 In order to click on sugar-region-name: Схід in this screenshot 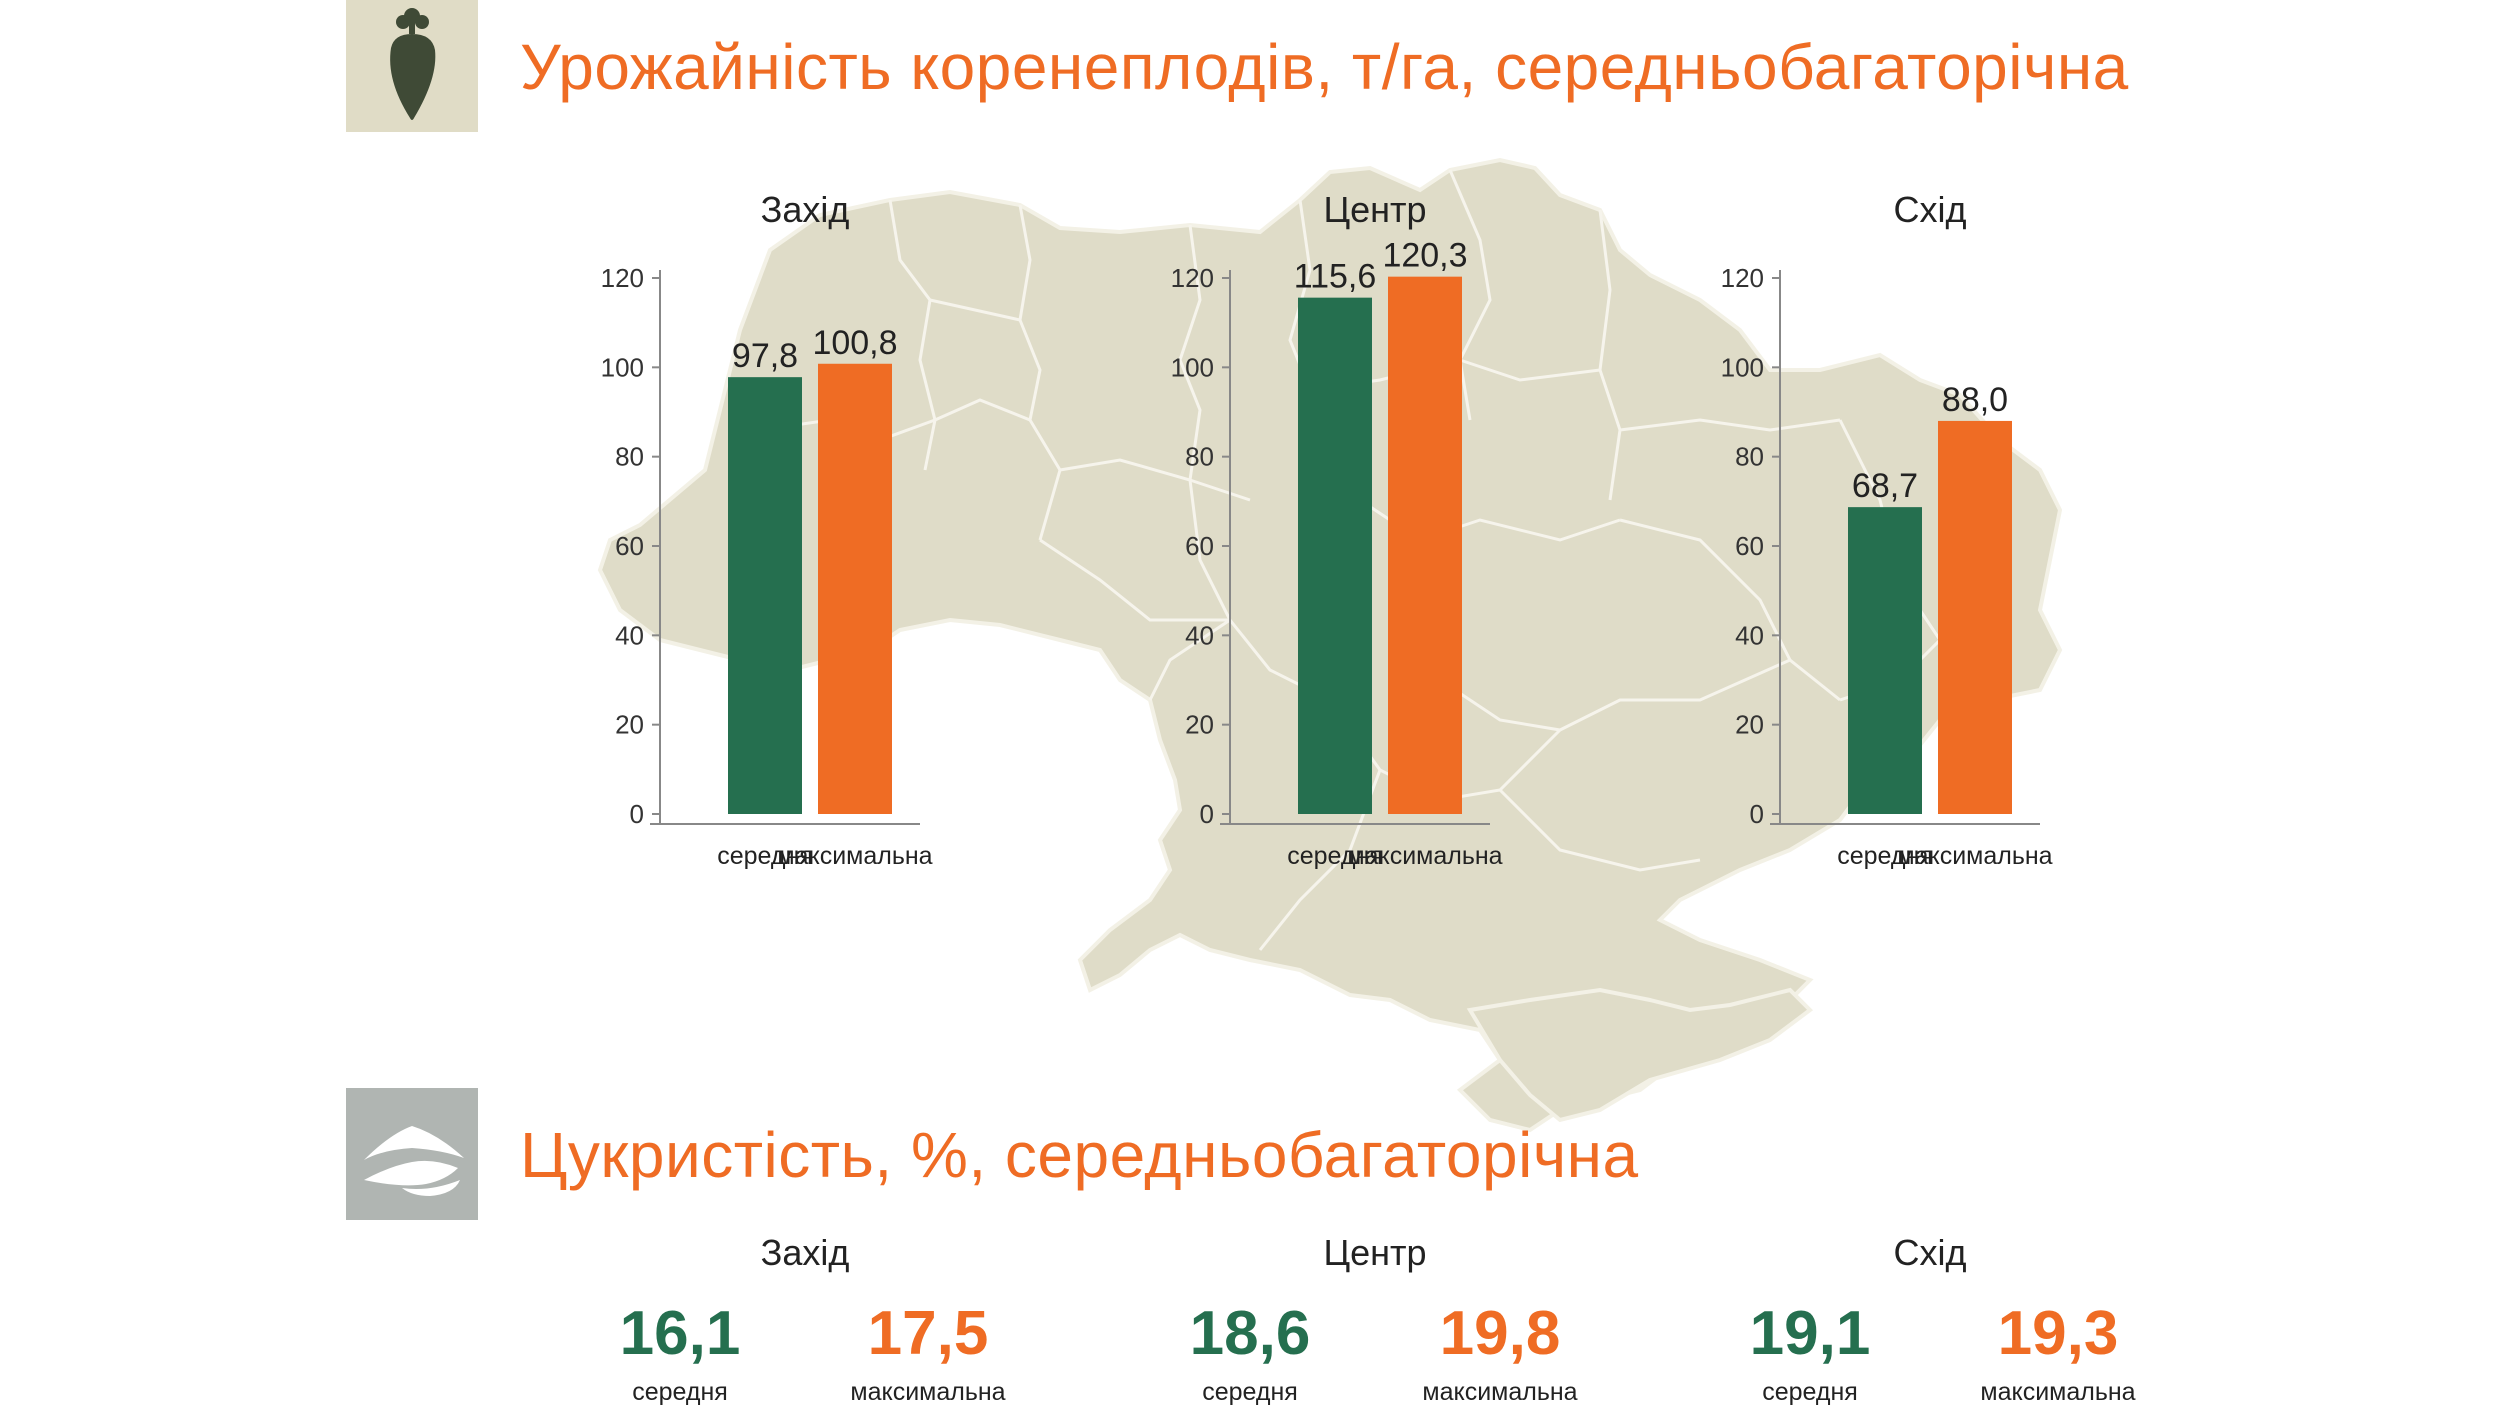, I will do `click(1930, 1252)`.